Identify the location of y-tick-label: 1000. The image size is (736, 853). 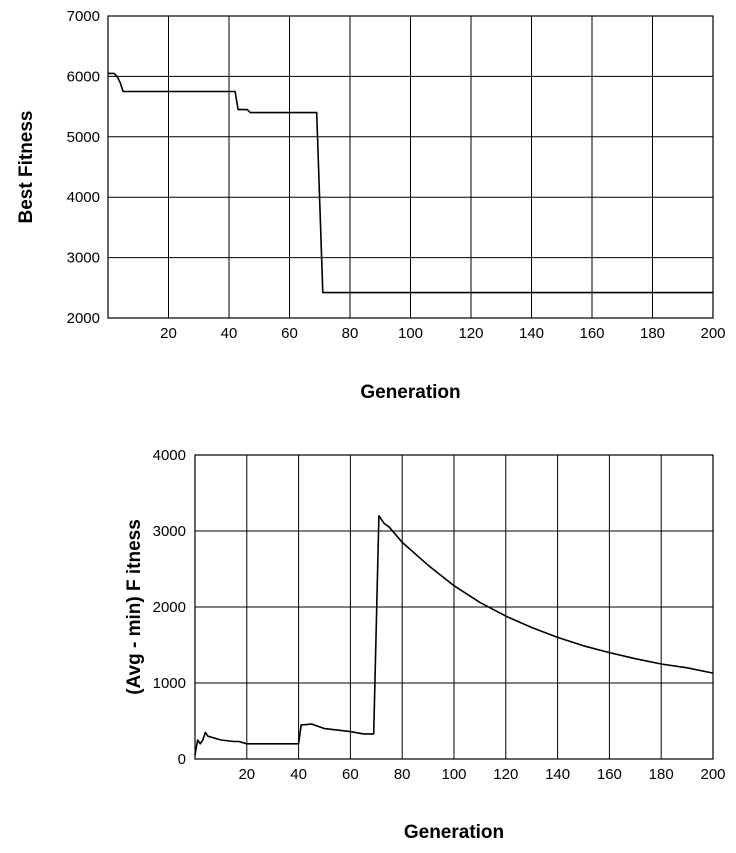
(169, 683).